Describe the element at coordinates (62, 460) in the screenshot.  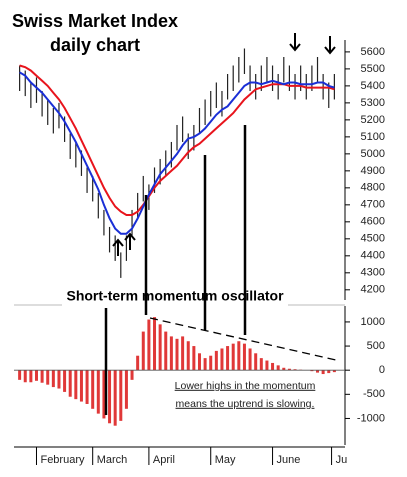
I see `x-tick-label: February` at that location.